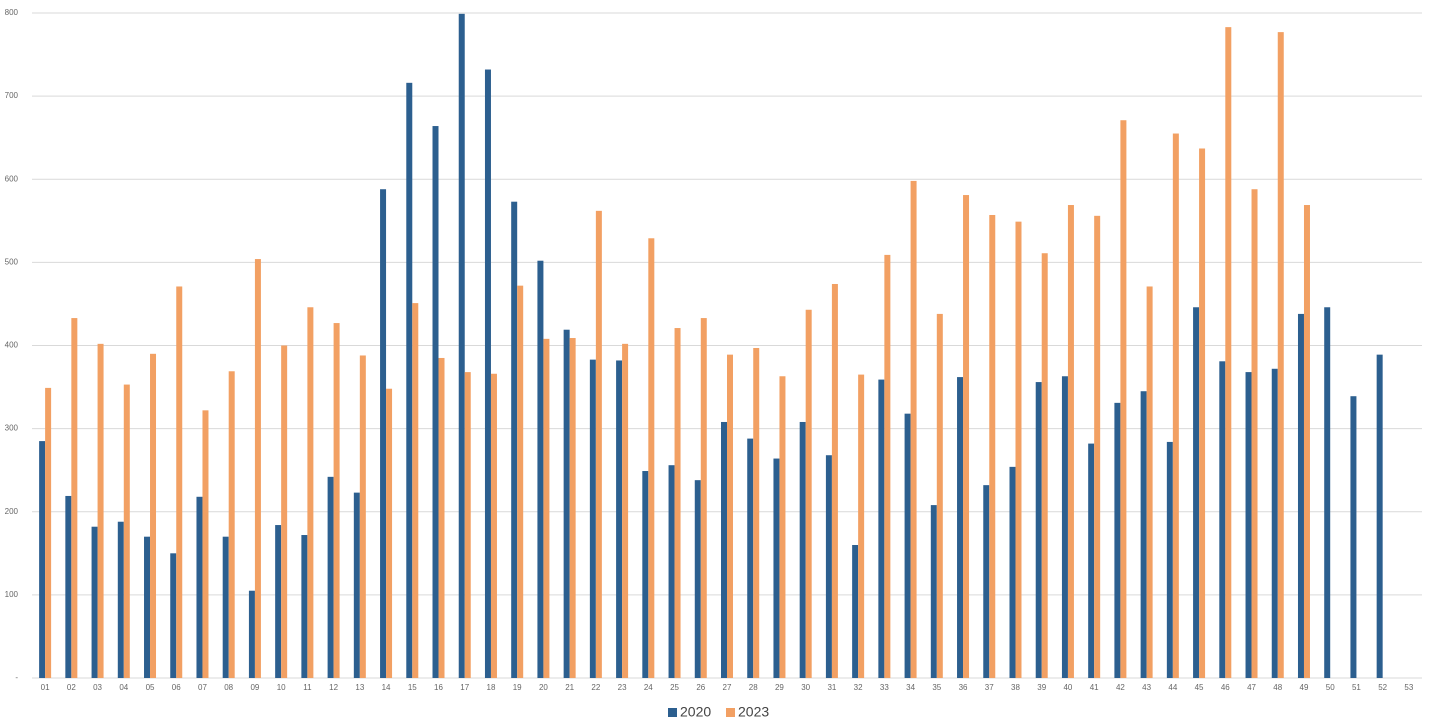 The width and height of the screenshot is (1432, 725). I want to click on x-tick-label: 19, so click(517, 687).